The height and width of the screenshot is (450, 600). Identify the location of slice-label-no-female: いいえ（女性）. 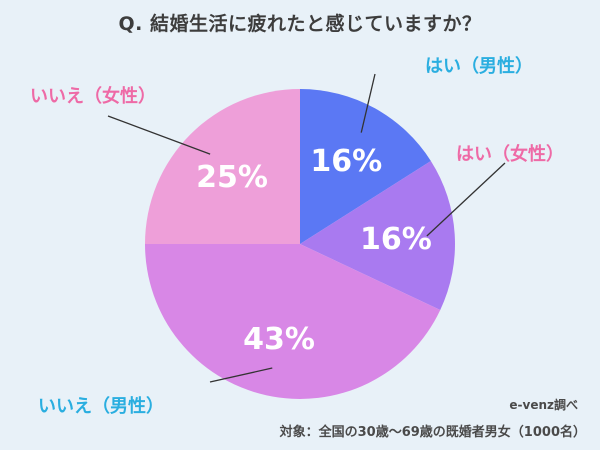
(93, 96).